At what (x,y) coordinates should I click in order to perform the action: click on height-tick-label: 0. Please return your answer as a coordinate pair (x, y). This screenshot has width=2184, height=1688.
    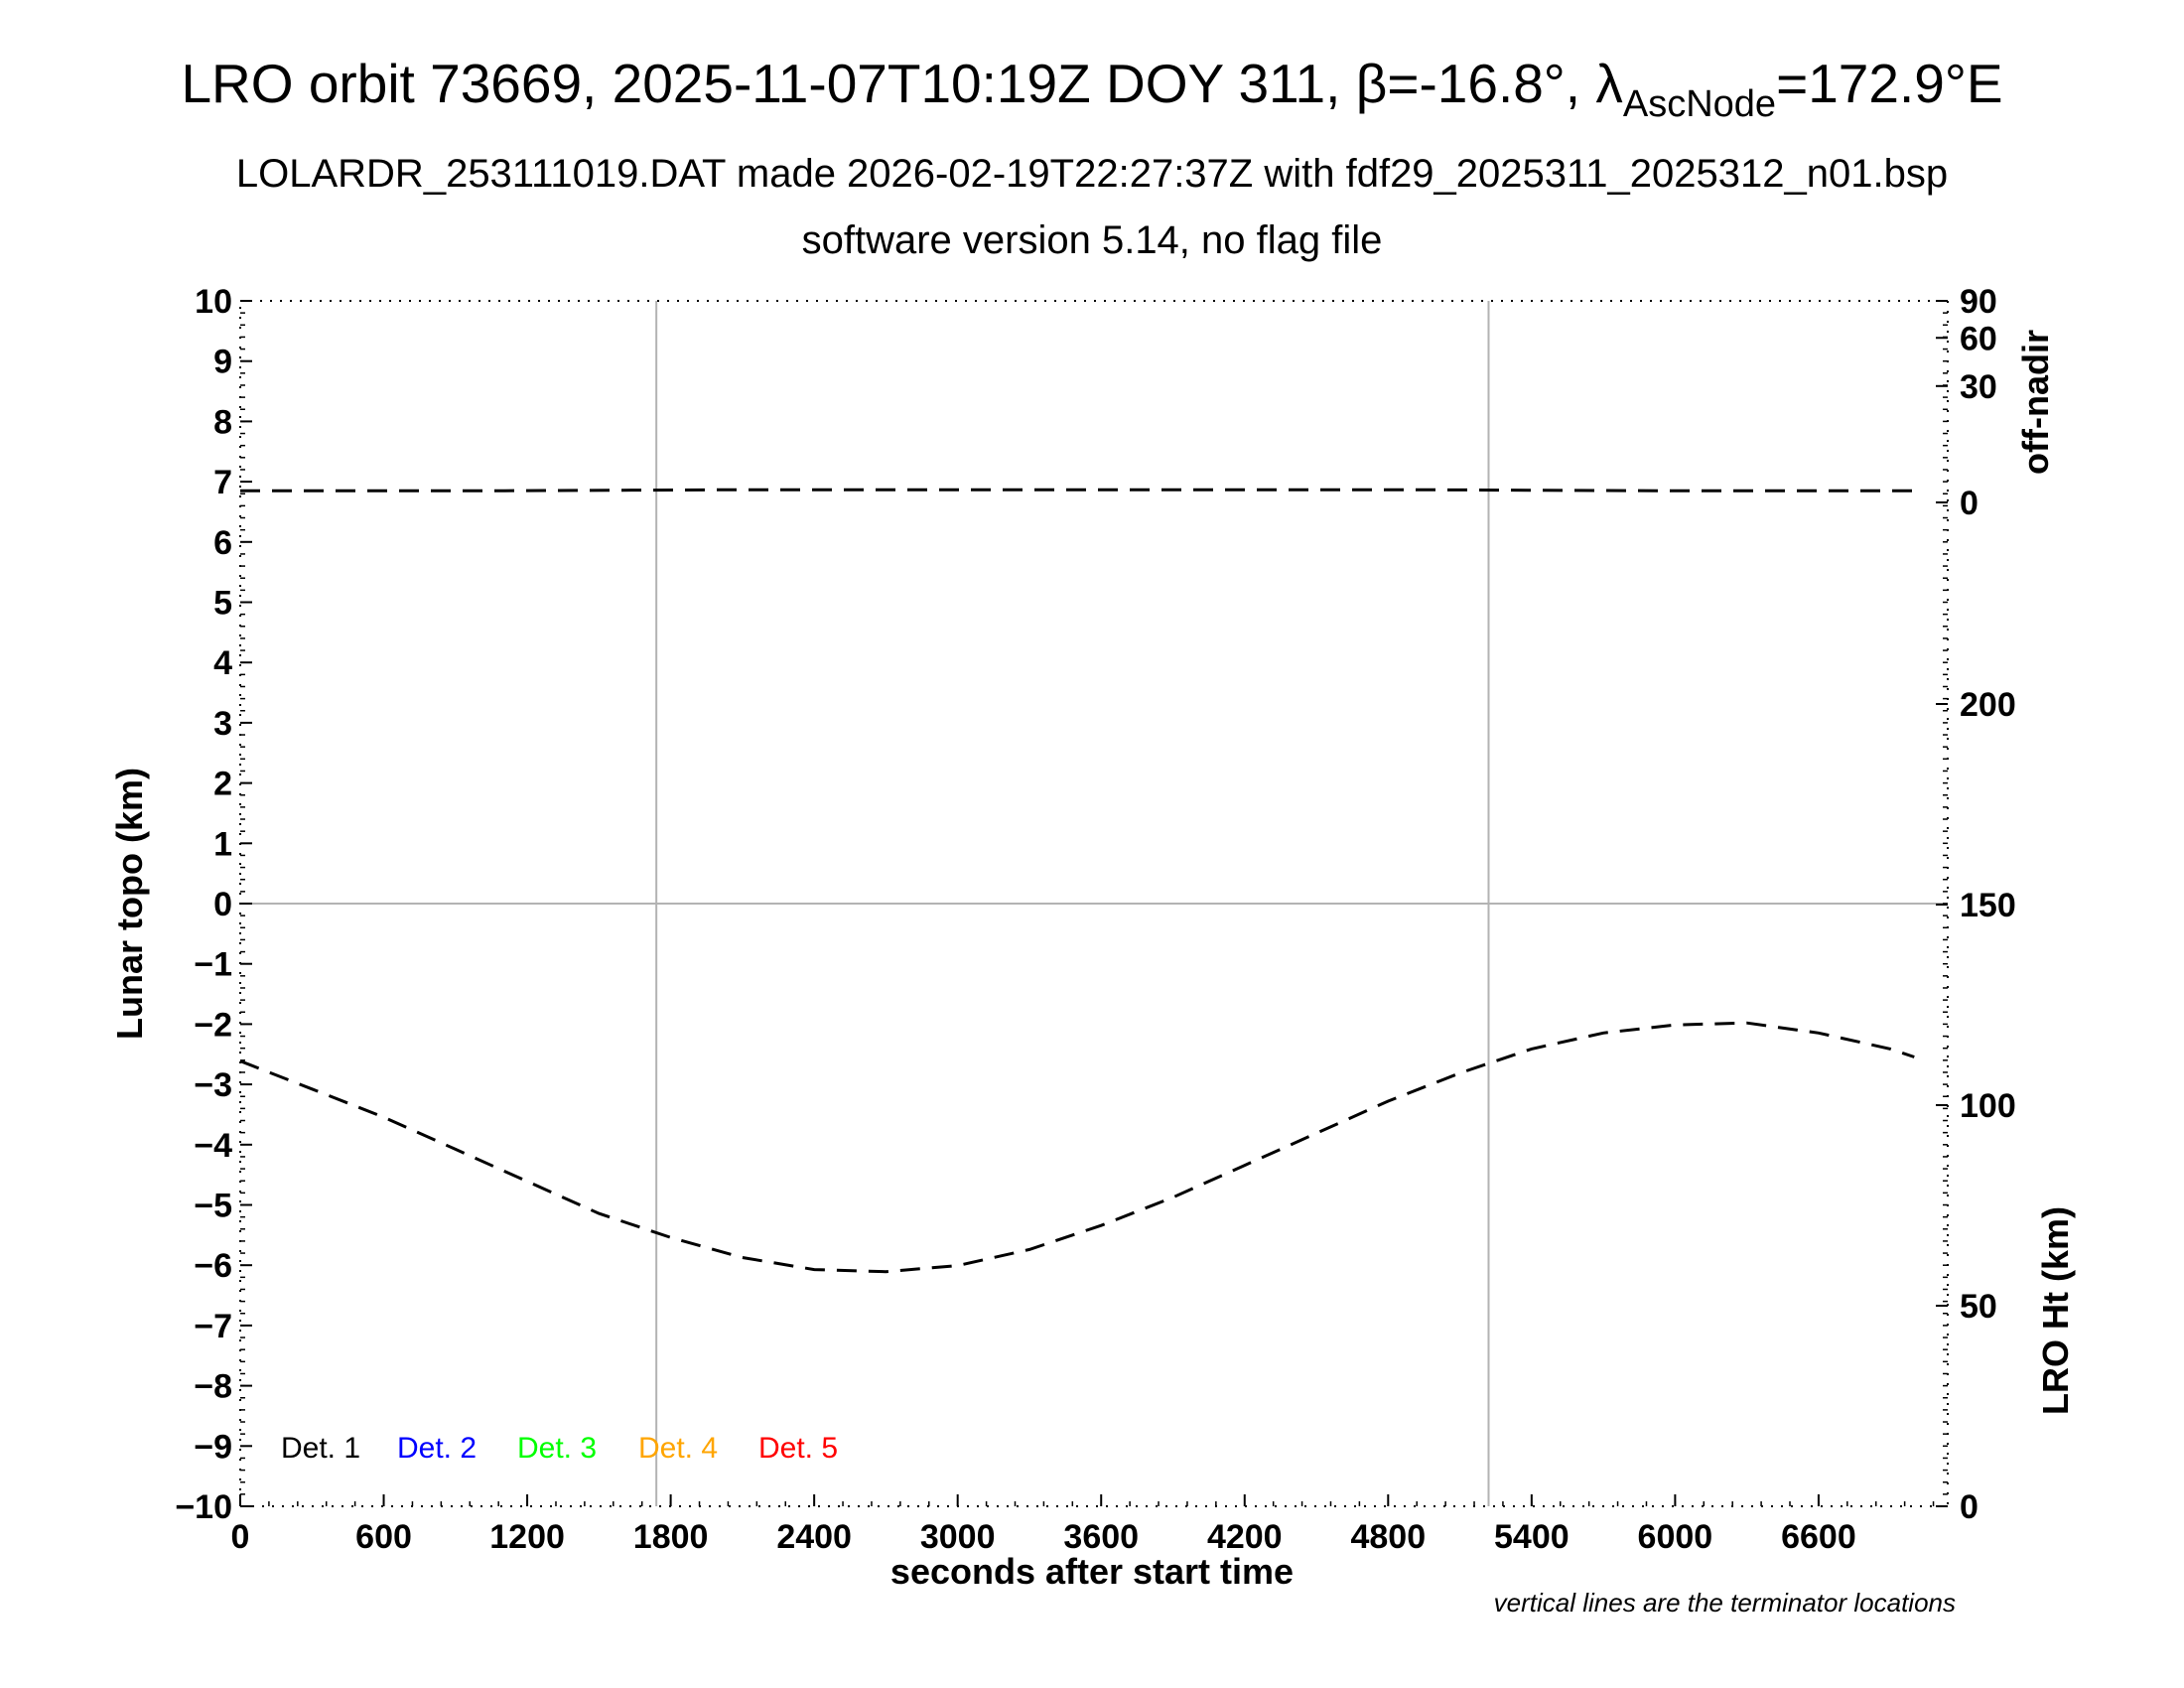
    Looking at the image, I should click on (1969, 1507).